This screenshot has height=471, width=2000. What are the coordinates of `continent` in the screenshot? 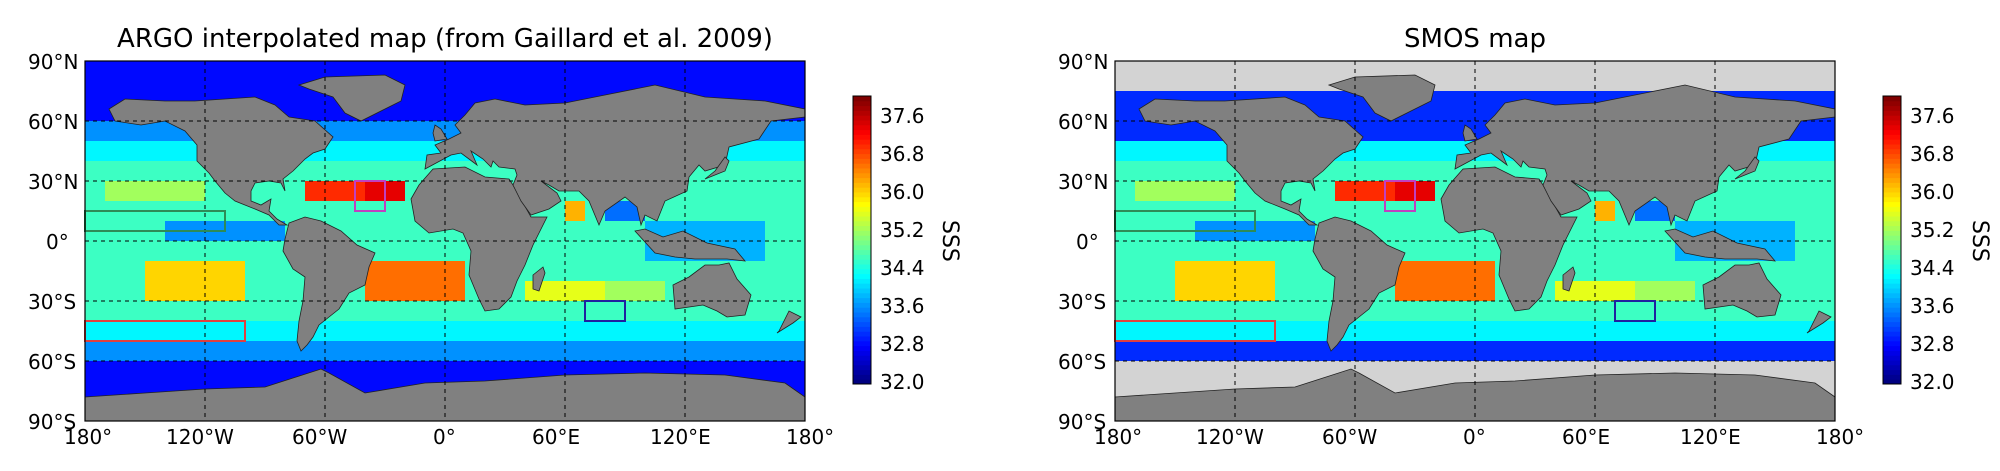 It's located at (717, 168).